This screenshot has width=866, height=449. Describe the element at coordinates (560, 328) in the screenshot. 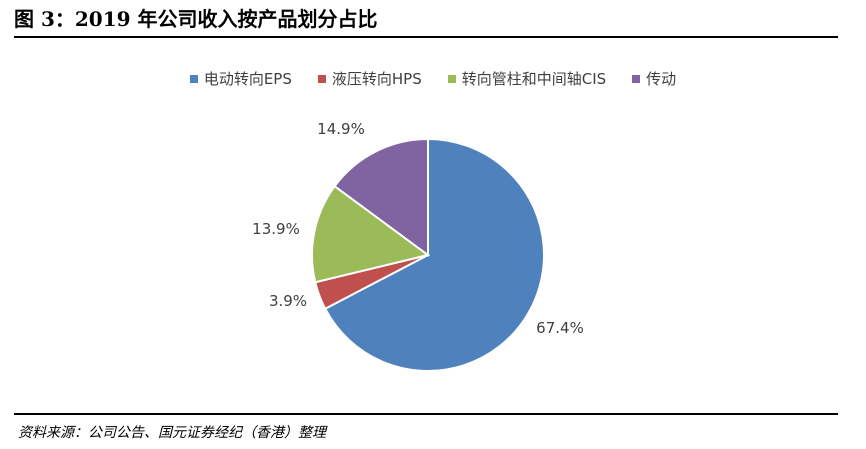

I see `data-label-eps: 67.4%` at that location.